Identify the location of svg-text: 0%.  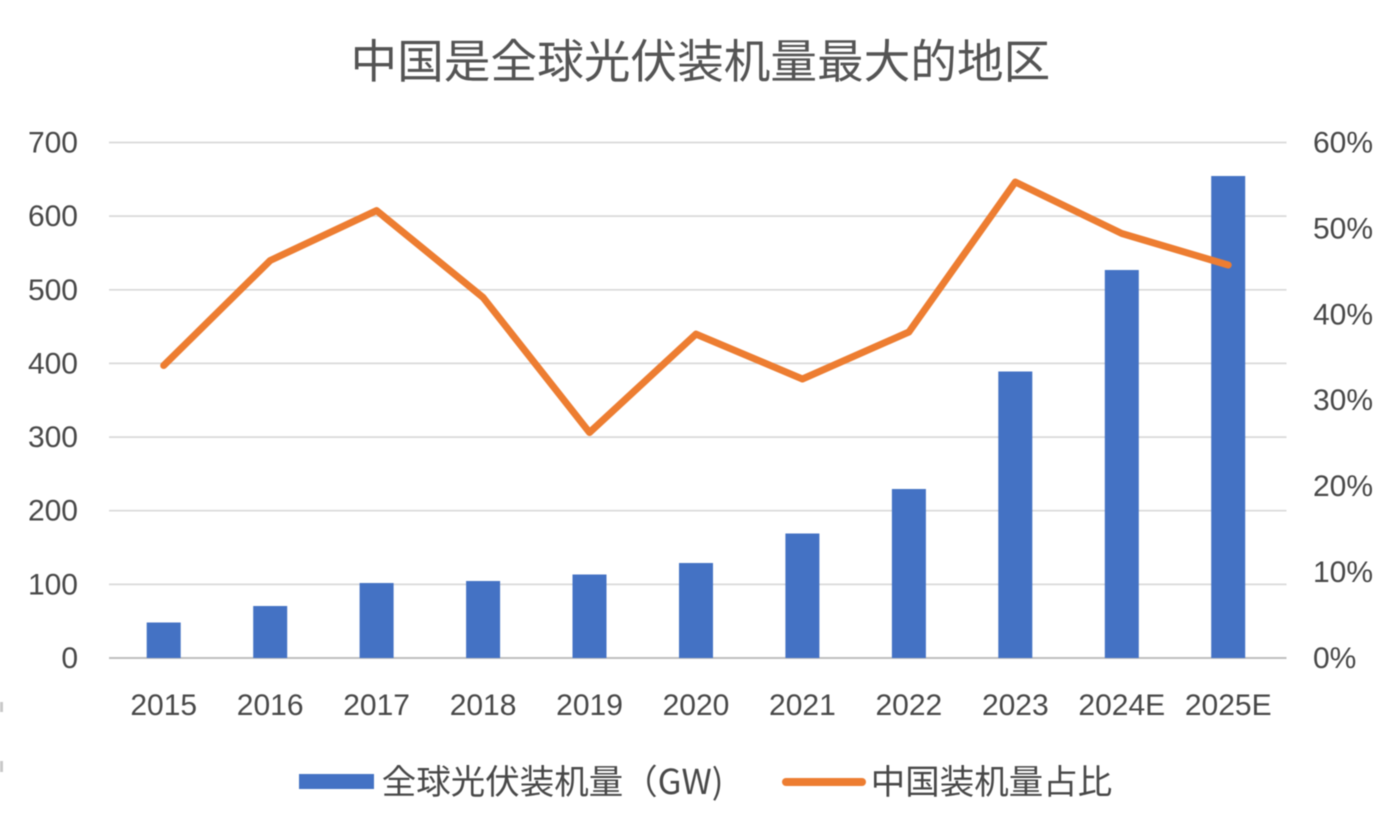
(1334, 658).